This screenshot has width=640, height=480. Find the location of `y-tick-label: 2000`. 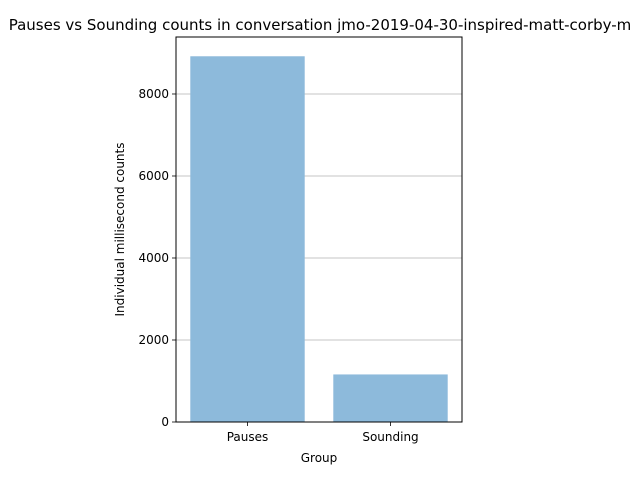

y-tick-label: 2000 is located at coordinates (153, 340).